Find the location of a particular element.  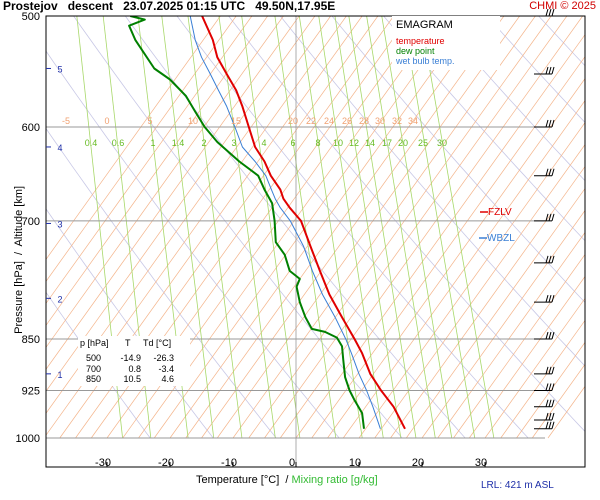

isotherm-label: 32 is located at coordinates (397, 121).